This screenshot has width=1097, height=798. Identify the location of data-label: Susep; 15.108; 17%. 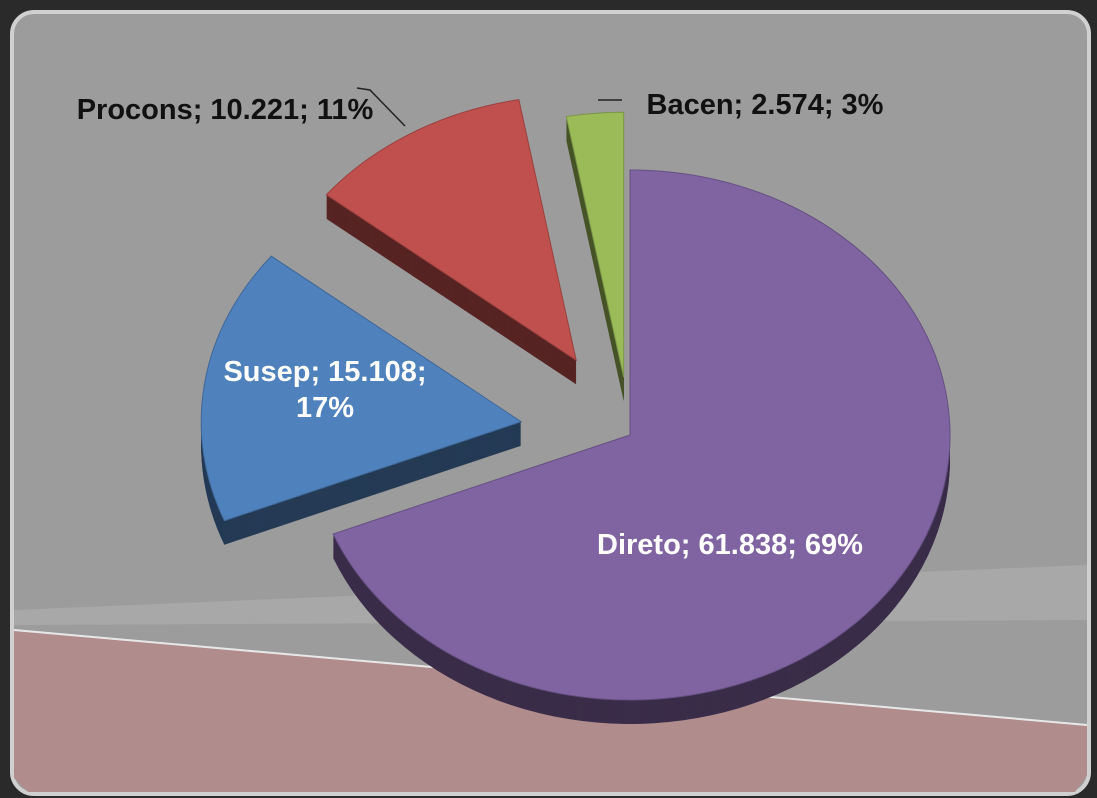
(325, 390).